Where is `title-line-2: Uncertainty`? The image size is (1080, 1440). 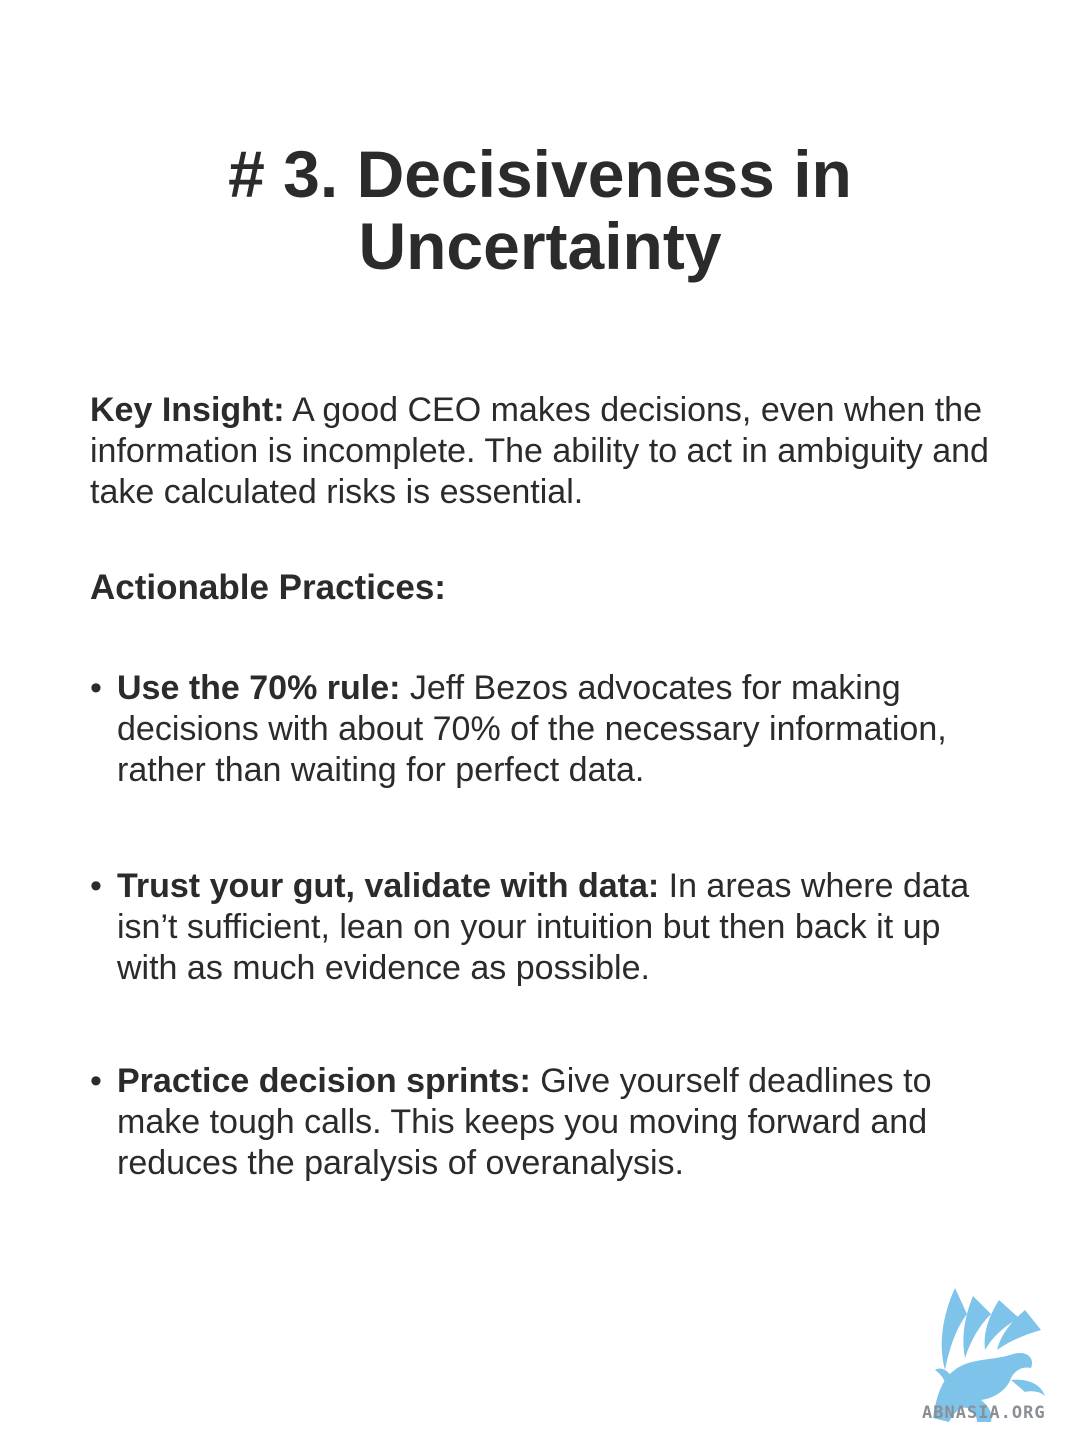 title-line-2: Uncertainty is located at coordinates (540, 246).